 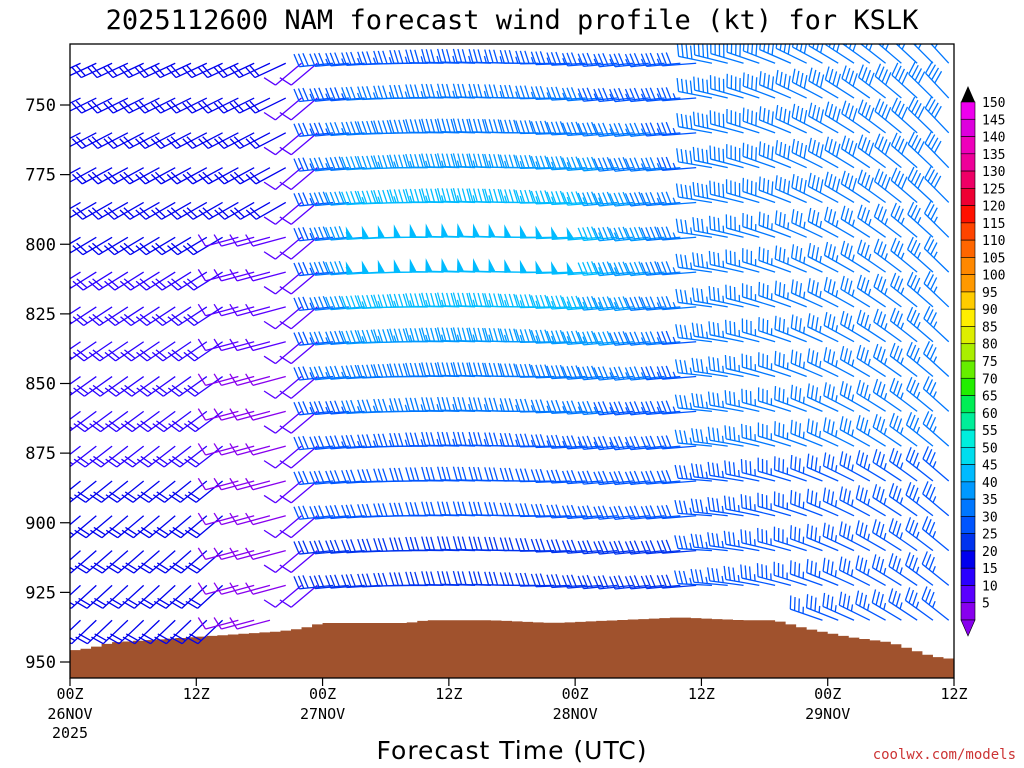 I want to click on colorbar-label: 140, so click(x=993, y=138).